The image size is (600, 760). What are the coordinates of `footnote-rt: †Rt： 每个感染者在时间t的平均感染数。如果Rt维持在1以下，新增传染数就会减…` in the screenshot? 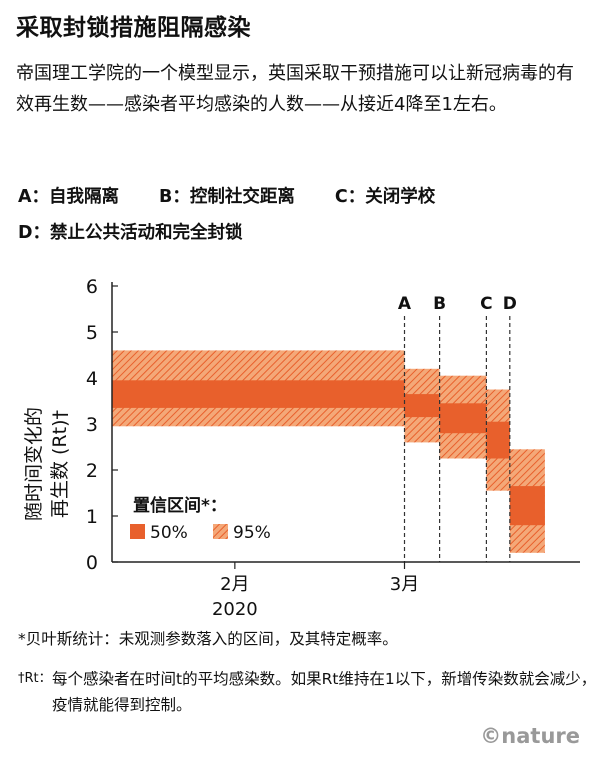 It's located at (307, 692).